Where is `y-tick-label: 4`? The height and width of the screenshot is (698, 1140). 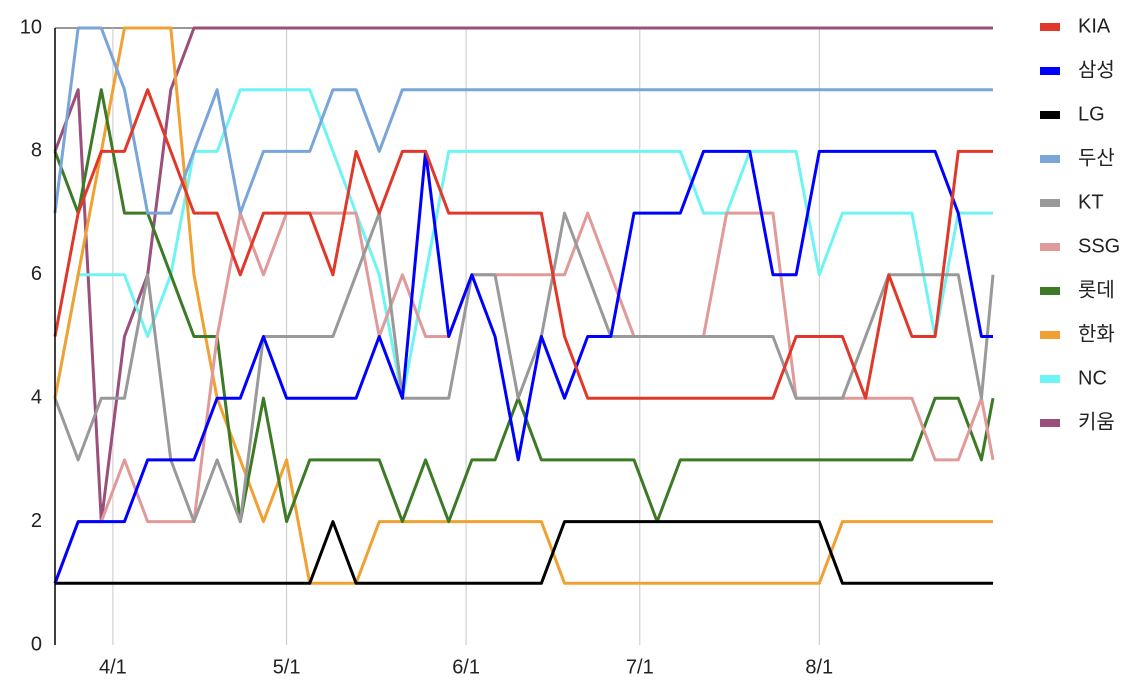
y-tick-label: 4 is located at coordinates (36, 397).